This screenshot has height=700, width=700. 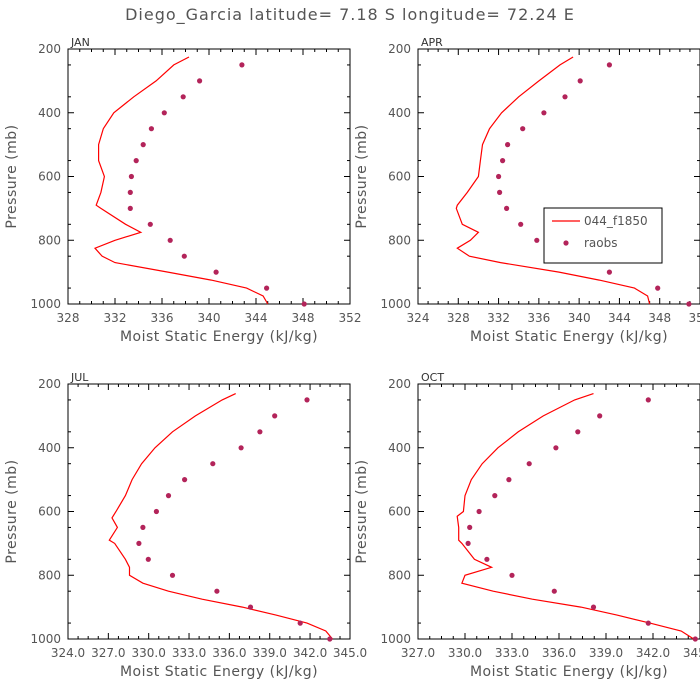 What do you see at coordinates (566, 243) in the screenshot?
I see `legend-obs-marker` at bounding box center [566, 243].